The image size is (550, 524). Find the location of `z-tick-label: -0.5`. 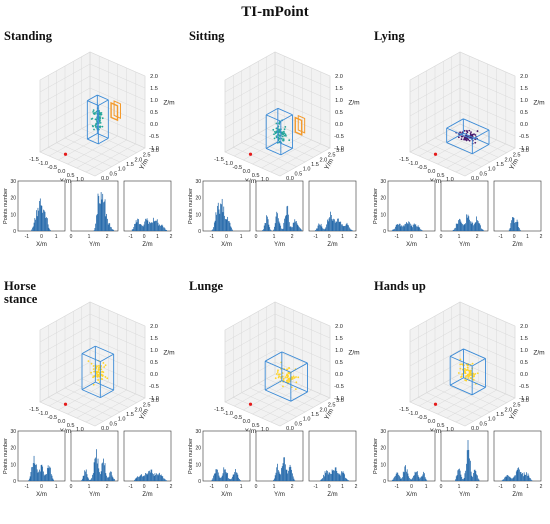

z-tick-label: -0.5 is located at coordinates (154, 387).